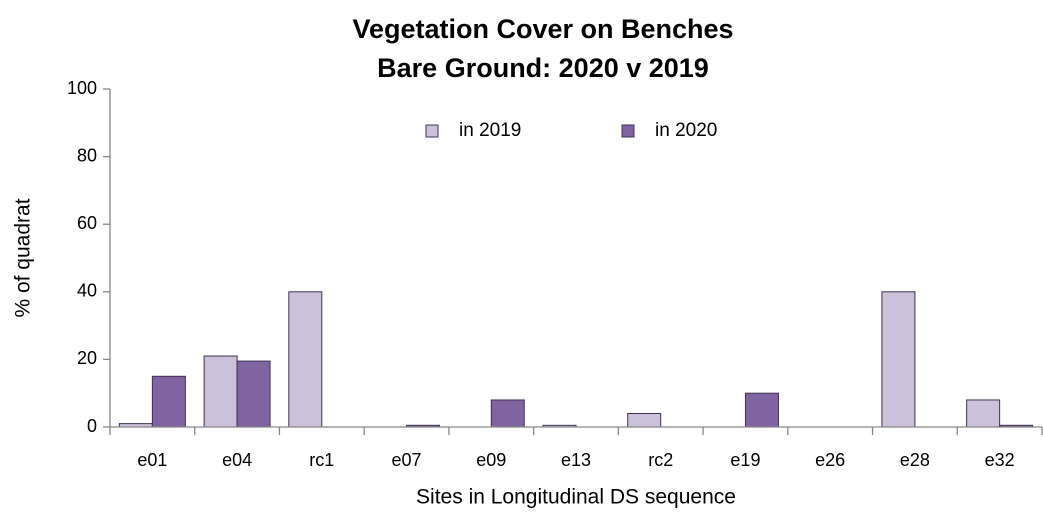  What do you see at coordinates (491, 460) in the screenshot?
I see `x-tick-label: e09` at bounding box center [491, 460].